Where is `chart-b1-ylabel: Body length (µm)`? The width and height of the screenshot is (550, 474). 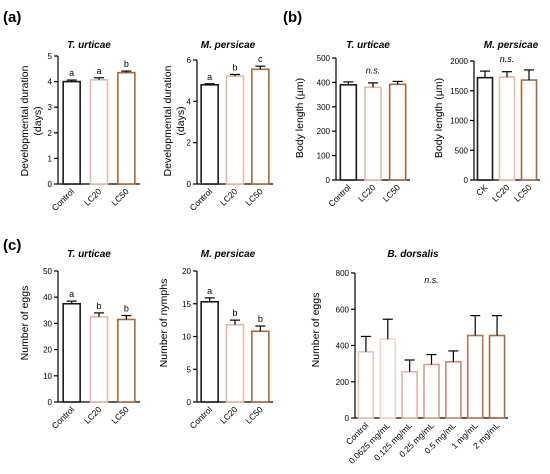
chart-b1-ylabel: Body length (µm) is located at coordinates (300, 118).